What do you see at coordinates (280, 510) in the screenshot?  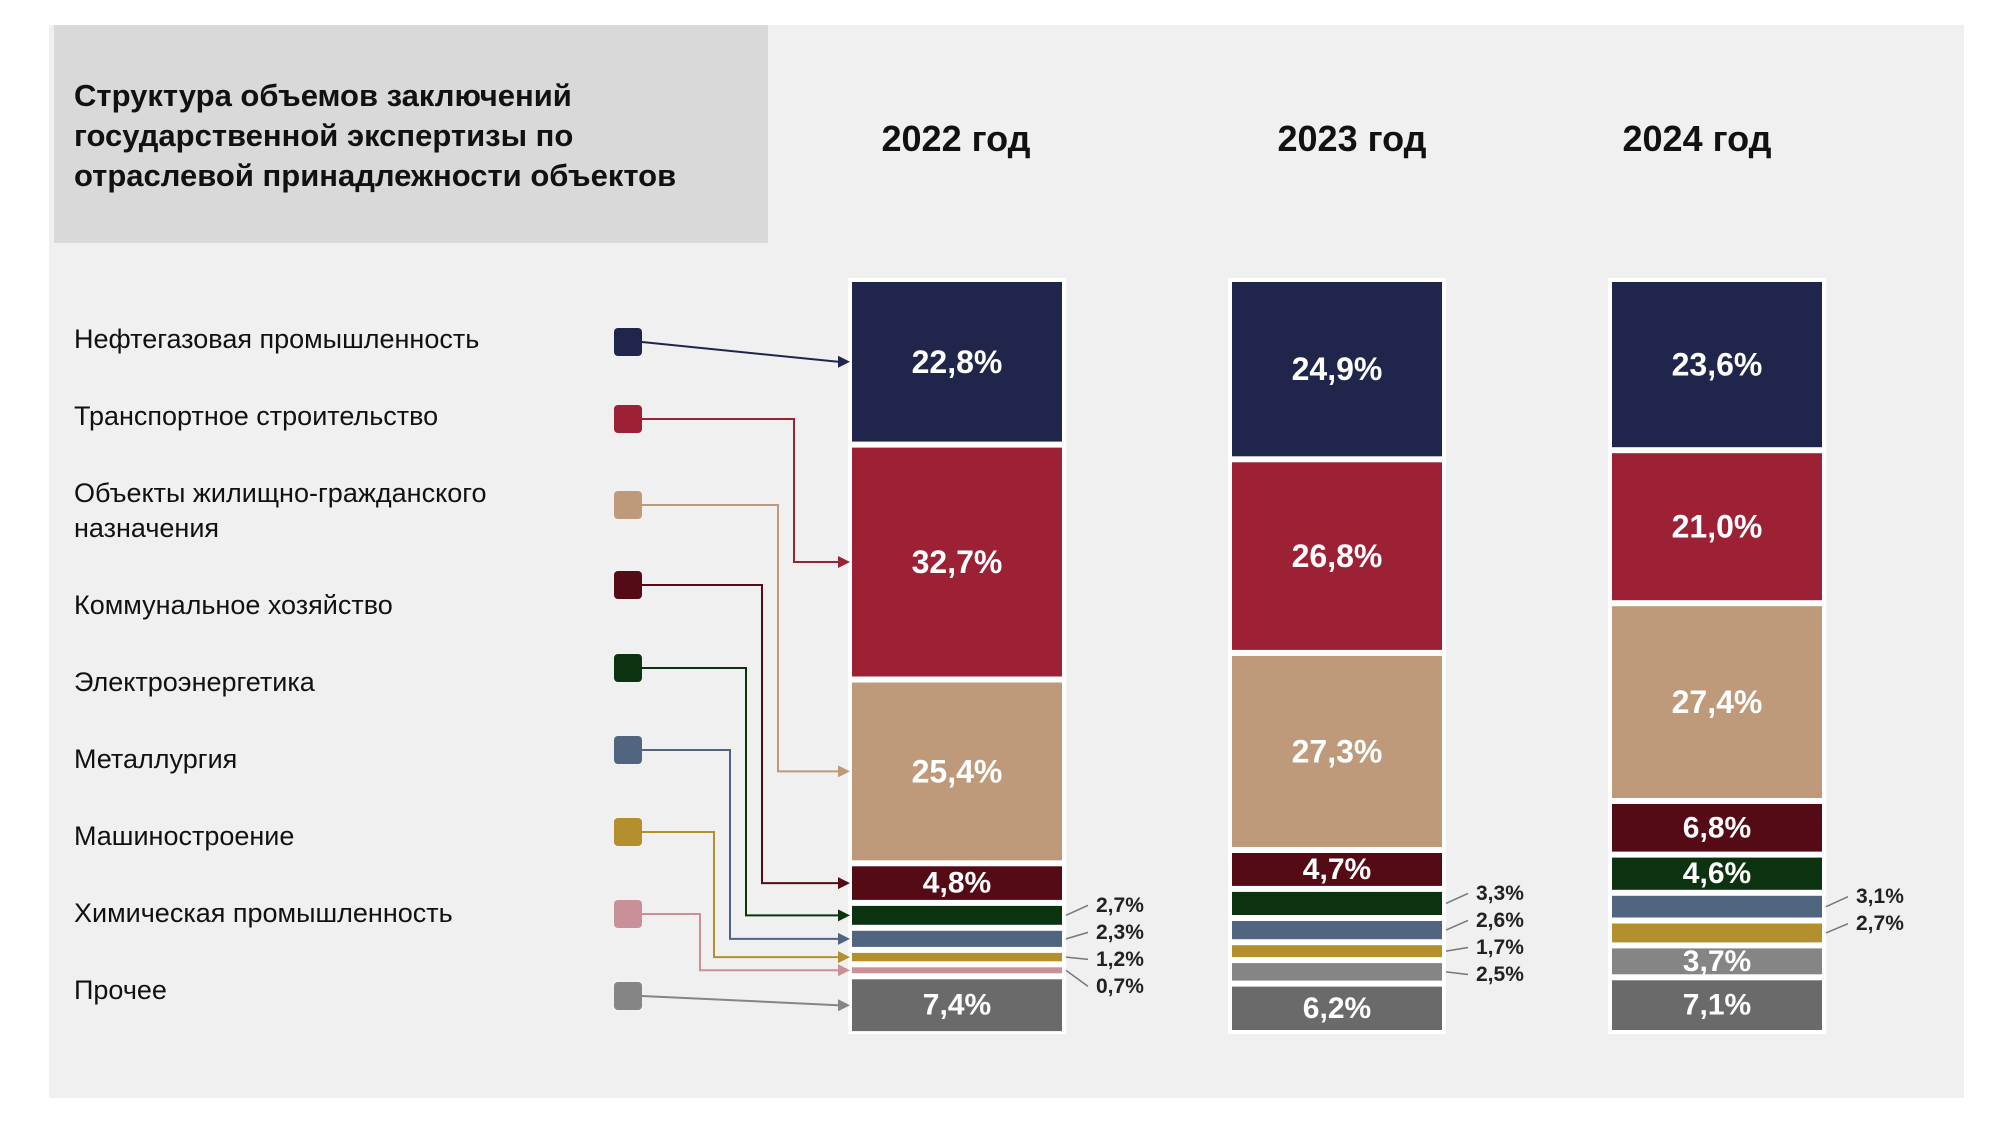 I see `legend-label: Объекты жилищно-гражданского назначения` at bounding box center [280, 510].